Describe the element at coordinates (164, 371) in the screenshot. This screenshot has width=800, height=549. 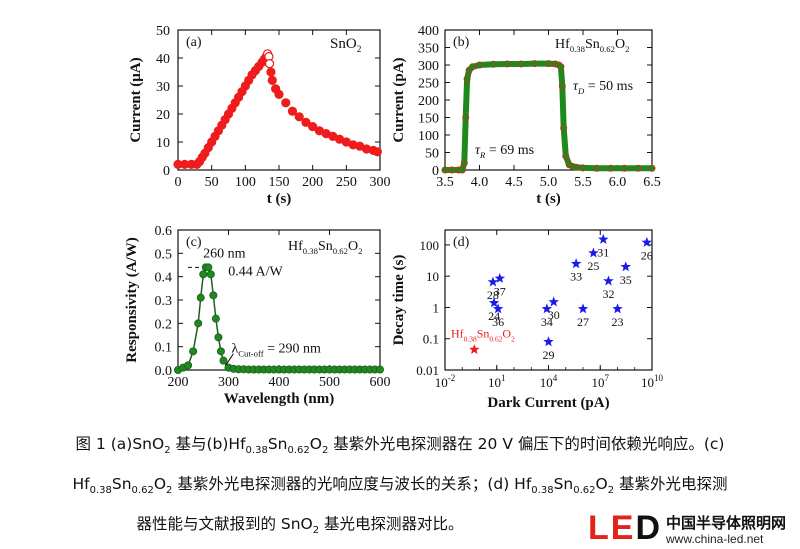
I see `panel-c-ytick-label: 0.0` at that location.